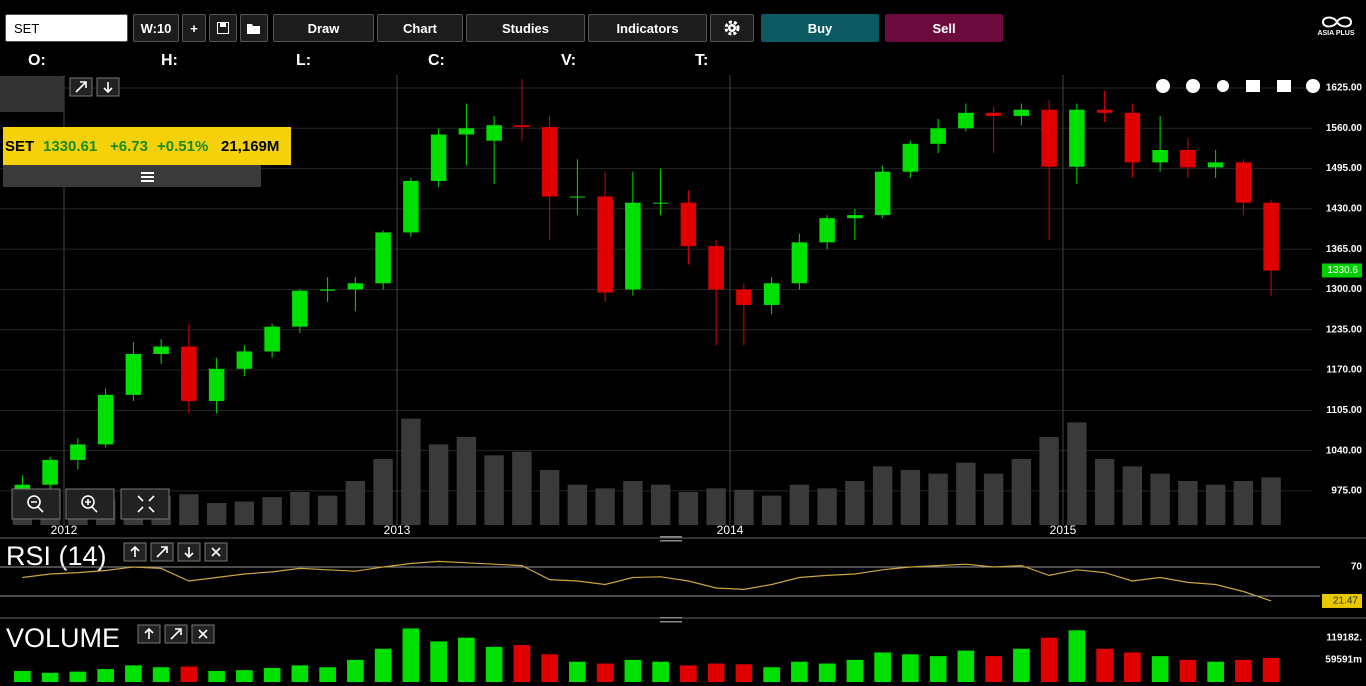  What do you see at coordinates (156, 28) in the screenshot?
I see `interval-button: W:10` at bounding box center [156, 28].